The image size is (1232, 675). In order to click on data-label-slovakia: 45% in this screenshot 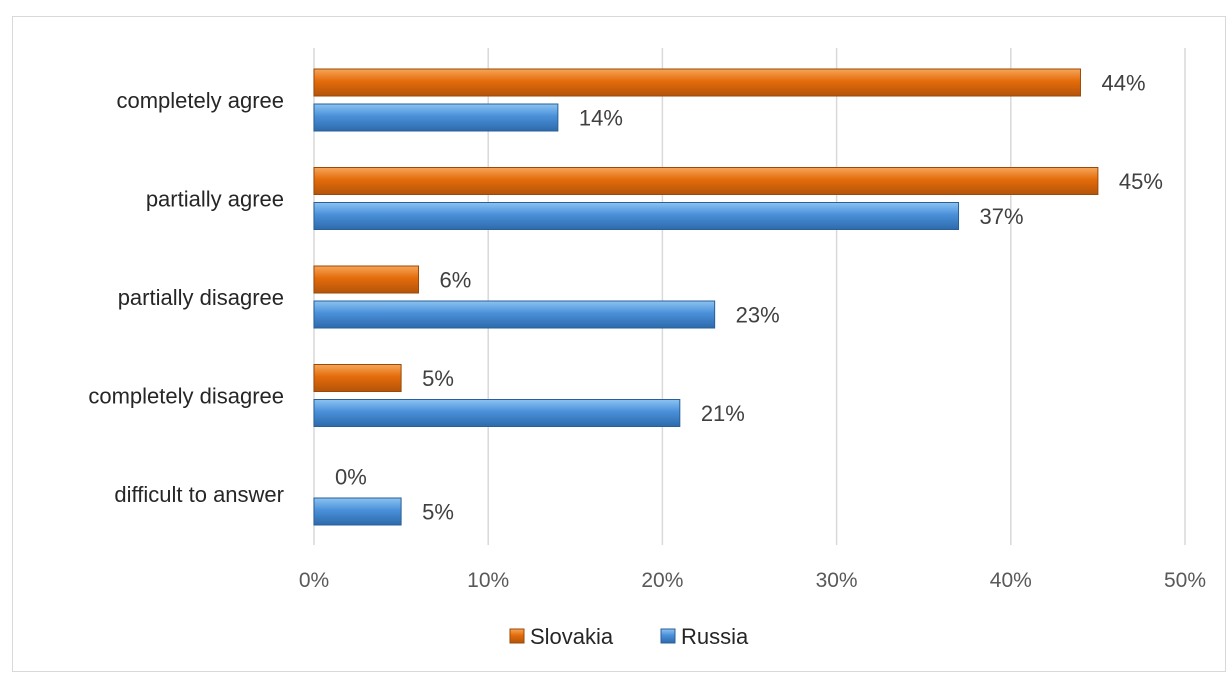, I will do `click(1141, 181)`.